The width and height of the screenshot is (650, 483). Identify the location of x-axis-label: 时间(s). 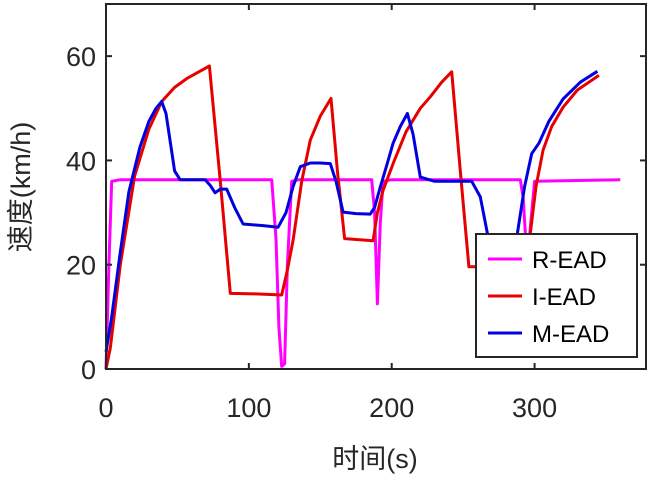
(374, 459).